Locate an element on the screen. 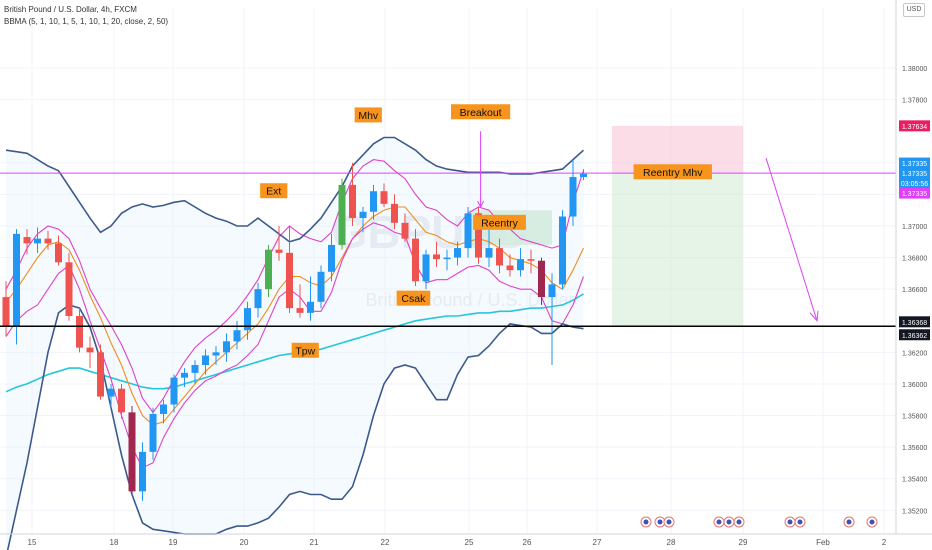  x-tick-label: 20 is located at coordinates (244, 542).